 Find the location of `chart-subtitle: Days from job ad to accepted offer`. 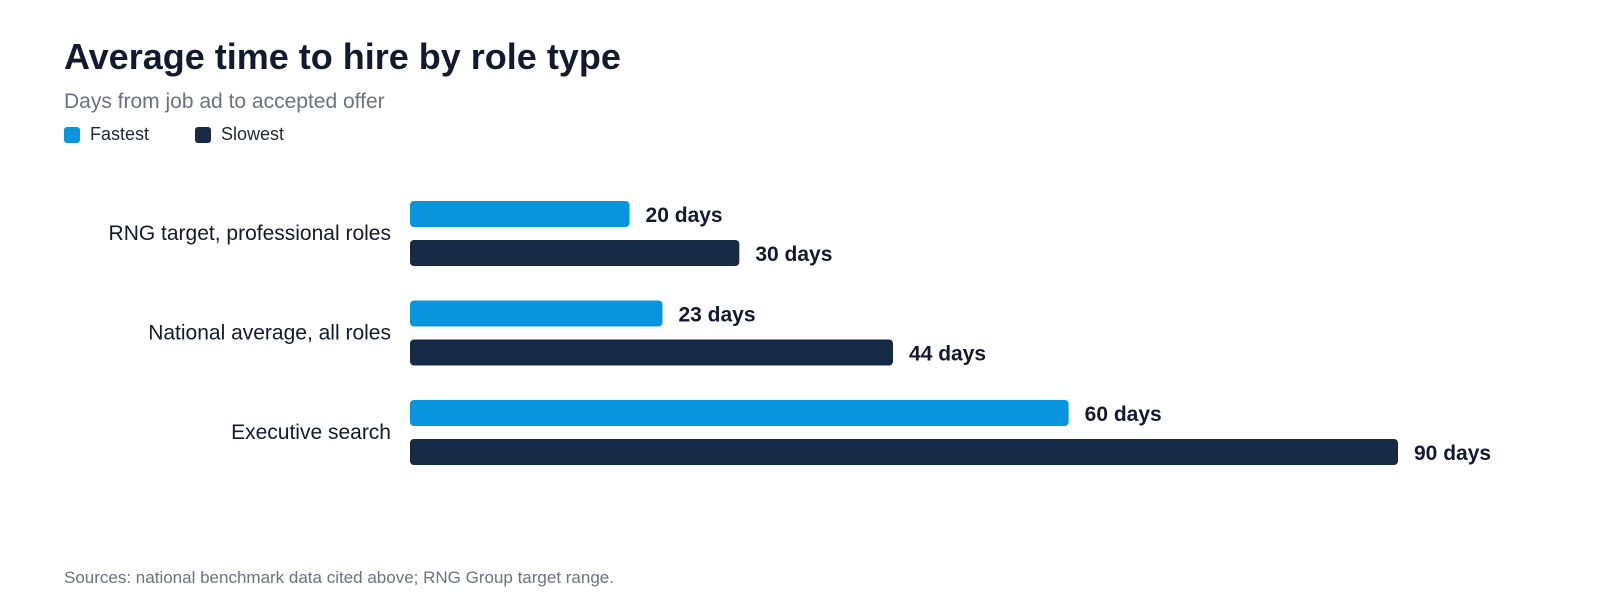

chart-subtitle: Days from job ad to accepted offer is located at coordinates (224, 101).